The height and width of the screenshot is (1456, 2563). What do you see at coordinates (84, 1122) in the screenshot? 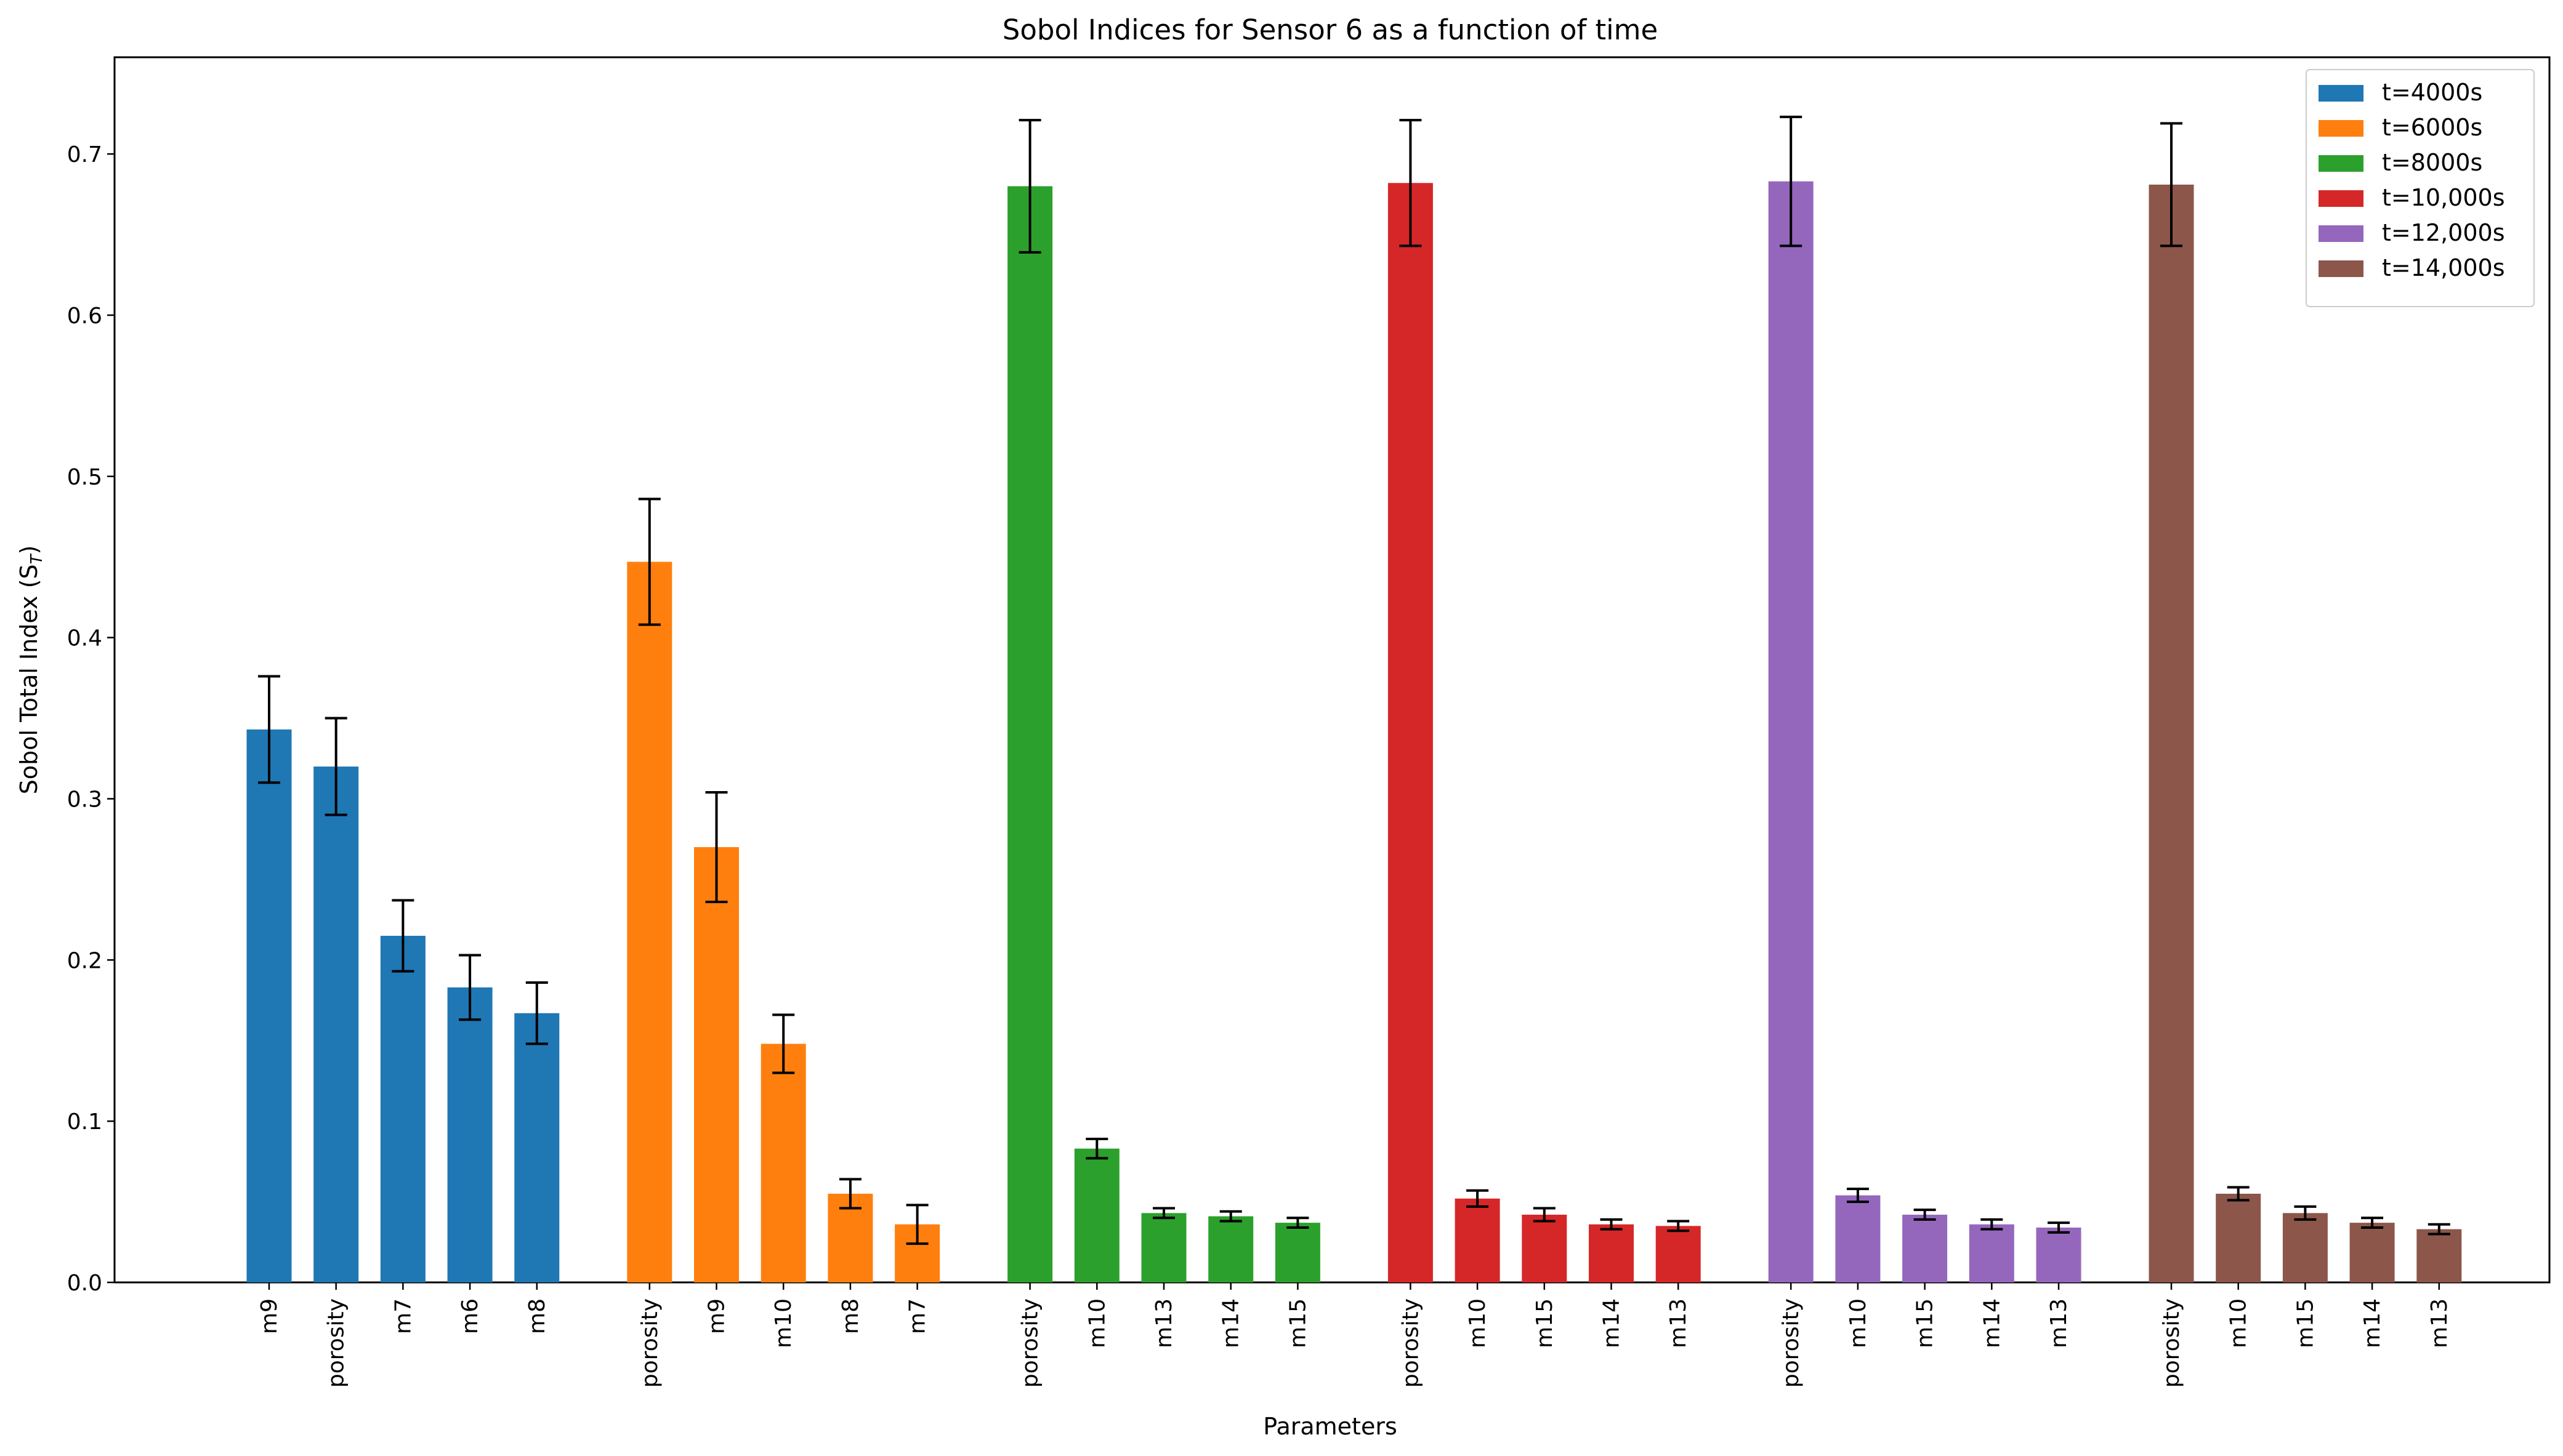
I see `y-tick-label: 0.1` at bounding box center [84, 1122].